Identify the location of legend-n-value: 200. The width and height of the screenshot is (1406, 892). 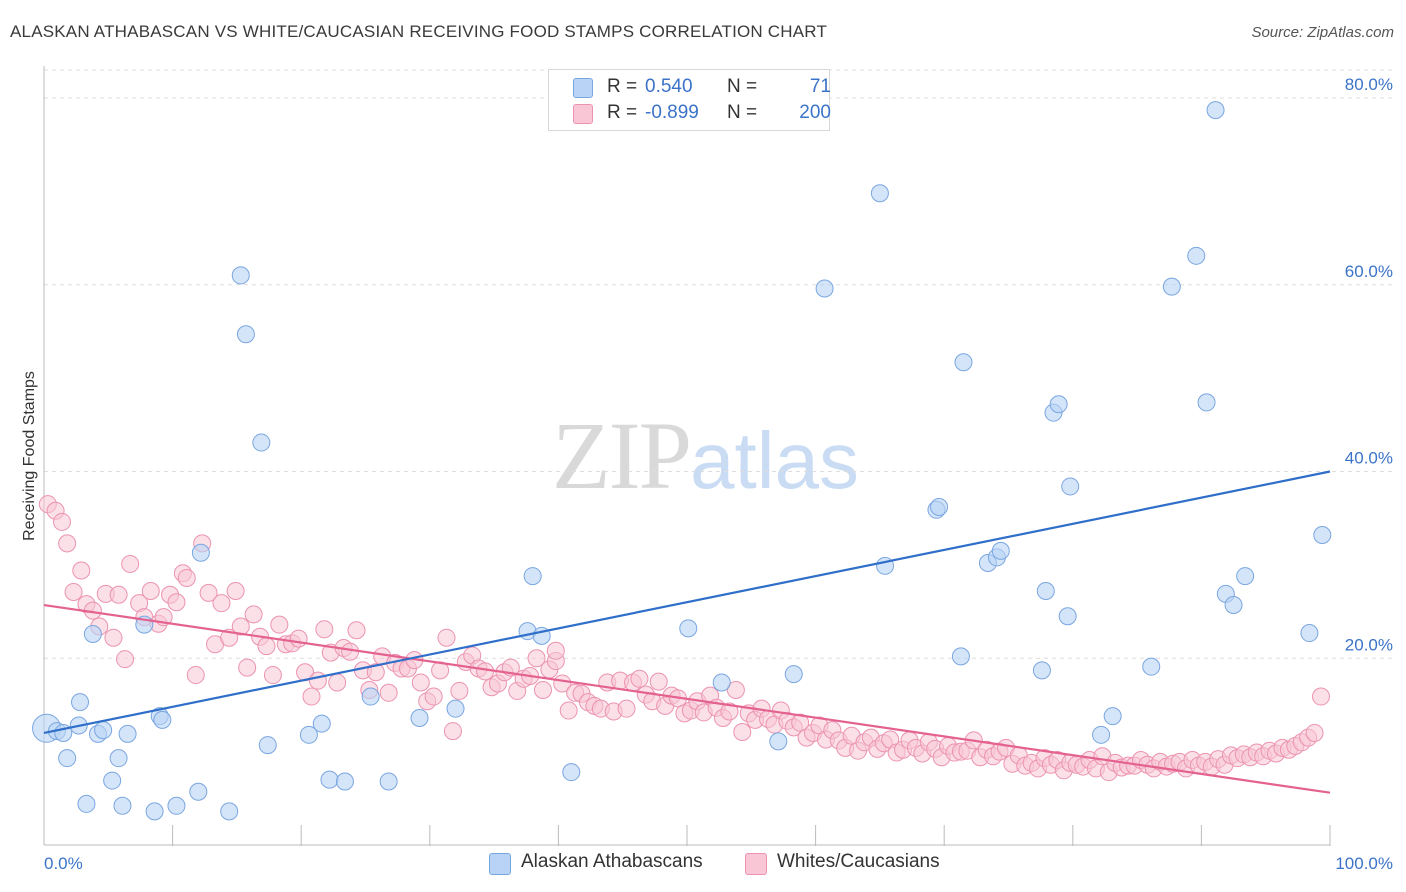
(815, 112).